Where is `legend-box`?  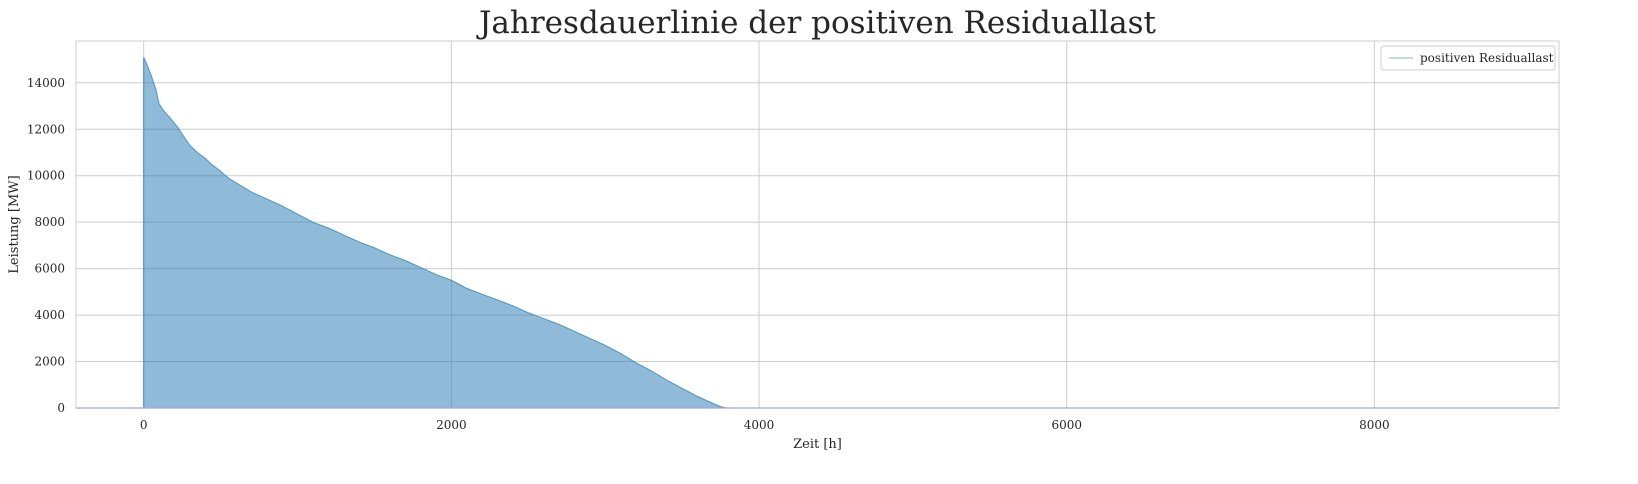 legend-box is located at coordinates (1468, 58).